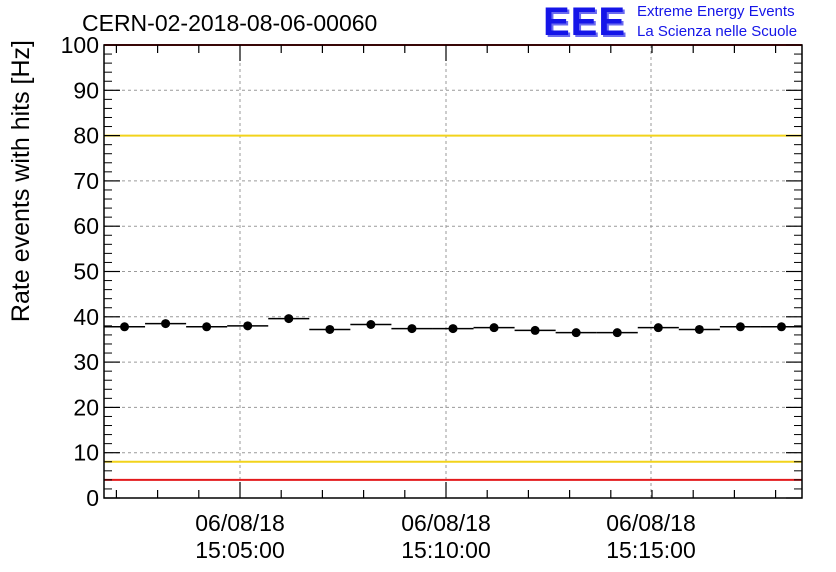  I want to click on y-axis-label-group: Rate events with hits [Hz], so click(21, 181).